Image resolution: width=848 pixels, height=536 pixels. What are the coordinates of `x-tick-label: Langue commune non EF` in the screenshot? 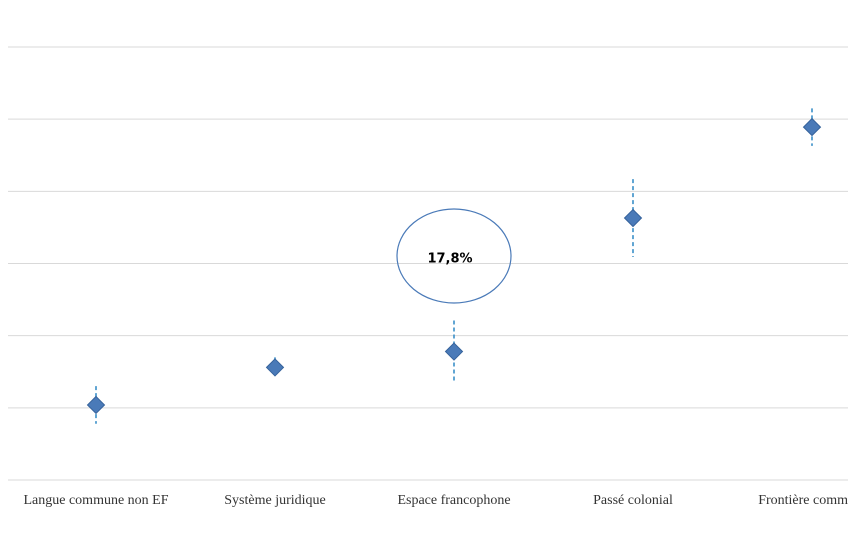 It's located at (95, 500).